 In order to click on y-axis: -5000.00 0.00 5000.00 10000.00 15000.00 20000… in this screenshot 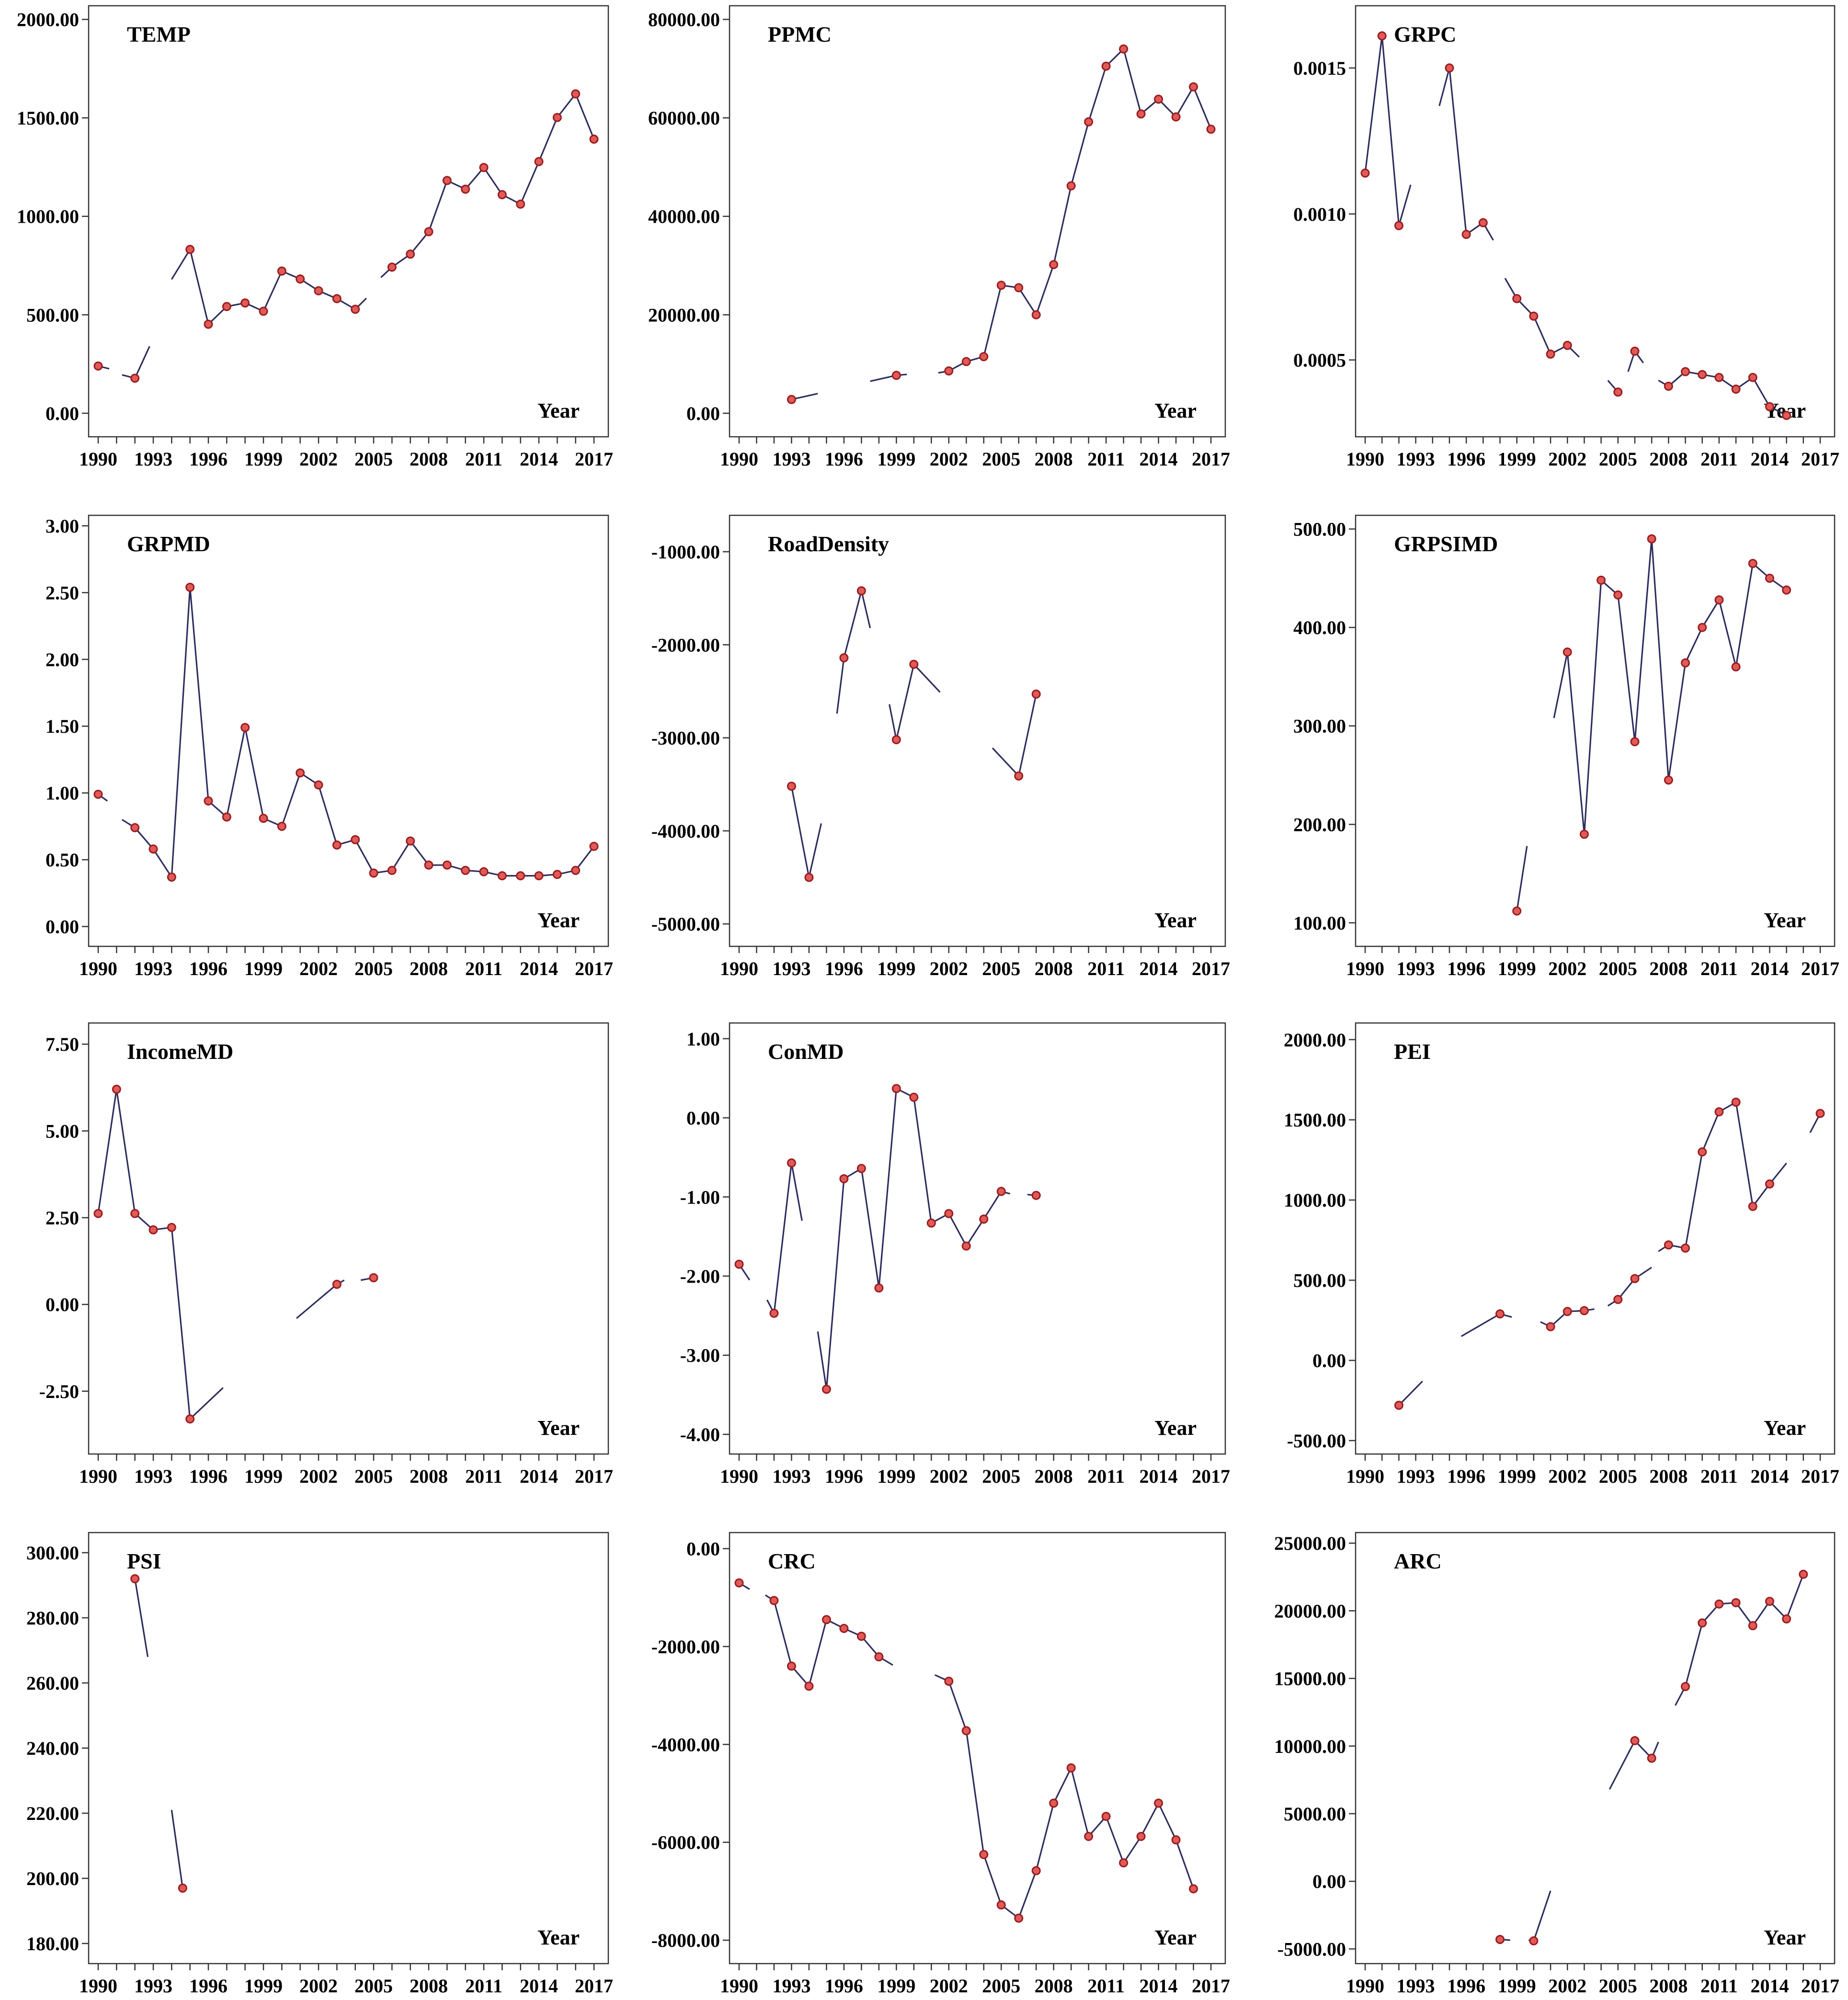, I will do `click(1315, 1746)`.